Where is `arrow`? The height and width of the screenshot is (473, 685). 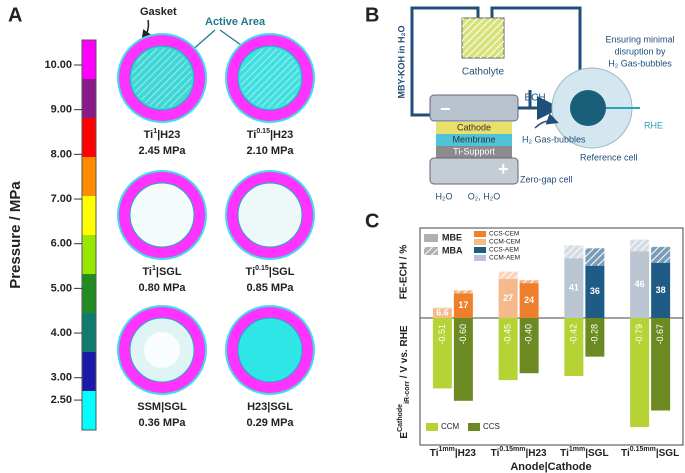 arrow is located at coordinates (546, 121).